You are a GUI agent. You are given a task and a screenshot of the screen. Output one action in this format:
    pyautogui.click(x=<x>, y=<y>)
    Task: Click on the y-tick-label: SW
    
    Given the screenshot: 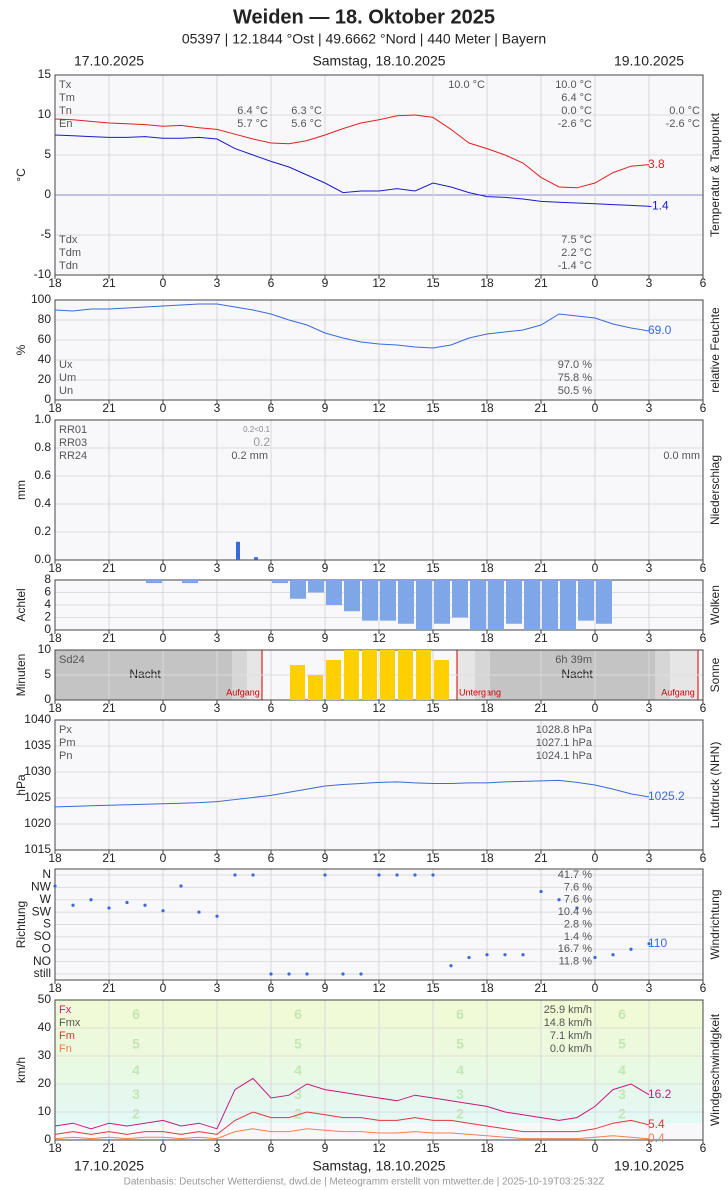 What is the action you would take?
    pyautogui.click(x=42, y=911)
    